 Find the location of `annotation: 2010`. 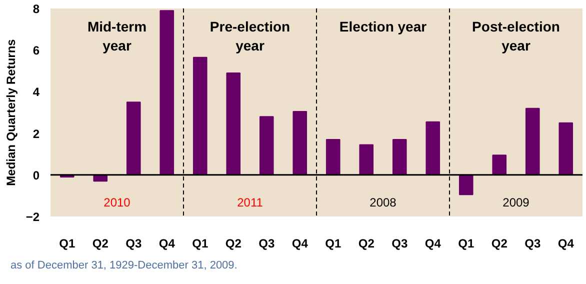

annotation: 2010 is located at coordinates (117, 203).